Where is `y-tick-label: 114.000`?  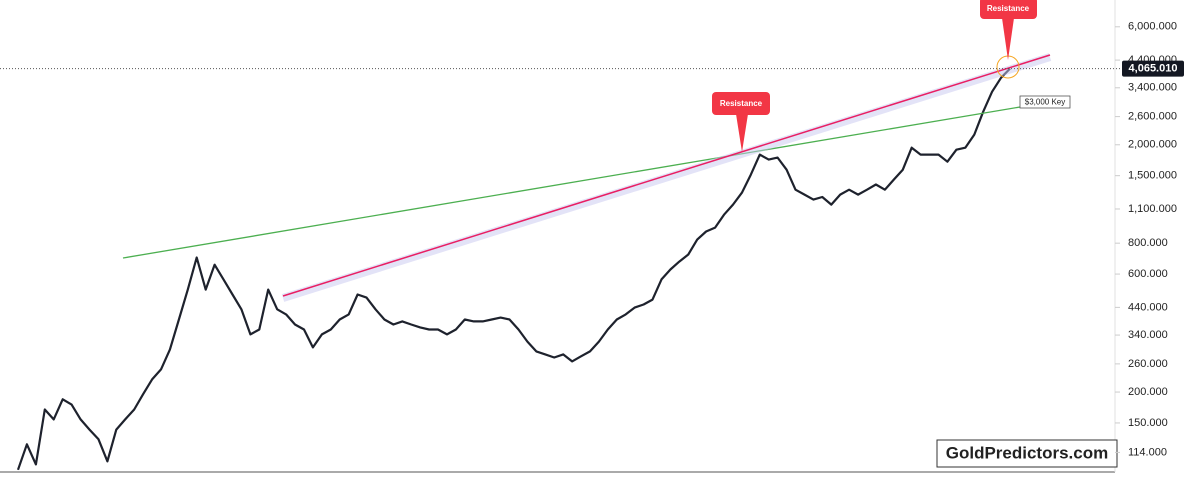
y-tick-label: 114.000 is located at coordinates (1147, 452).